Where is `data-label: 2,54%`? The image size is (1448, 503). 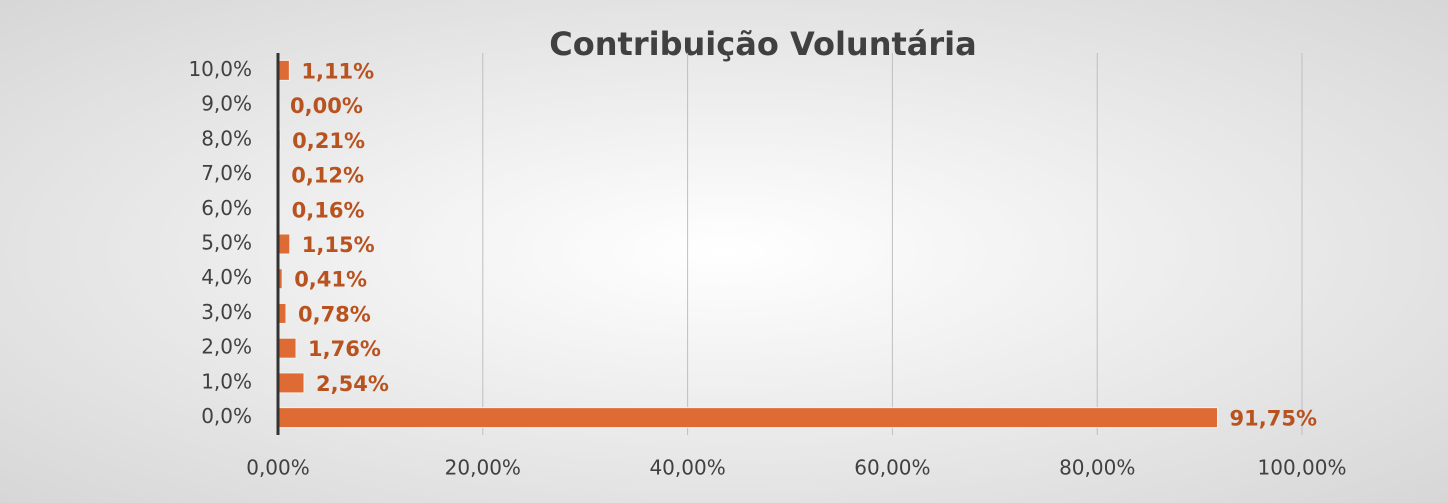 data-label: 2,54% is located at coordinates (352, 384).